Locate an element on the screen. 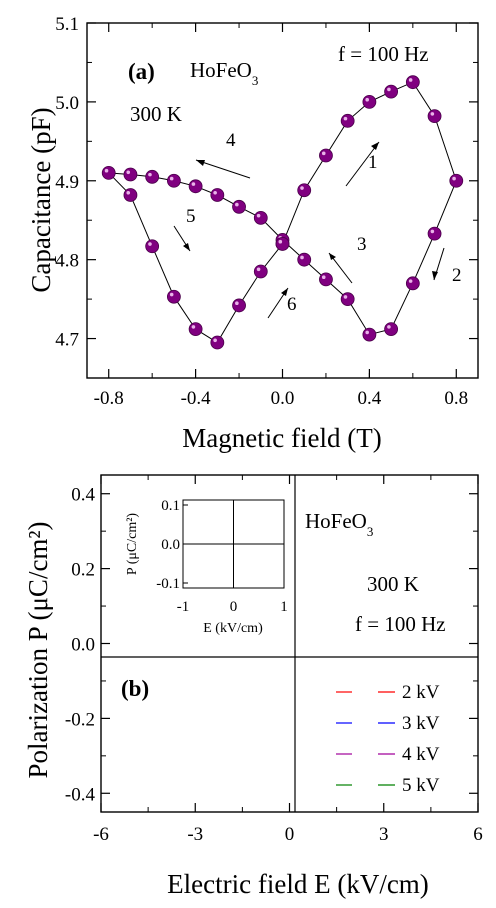 The width and height of the screenshot is (496, 908). panel-b-temperature: 300 K is located at coordinates (393, 584).